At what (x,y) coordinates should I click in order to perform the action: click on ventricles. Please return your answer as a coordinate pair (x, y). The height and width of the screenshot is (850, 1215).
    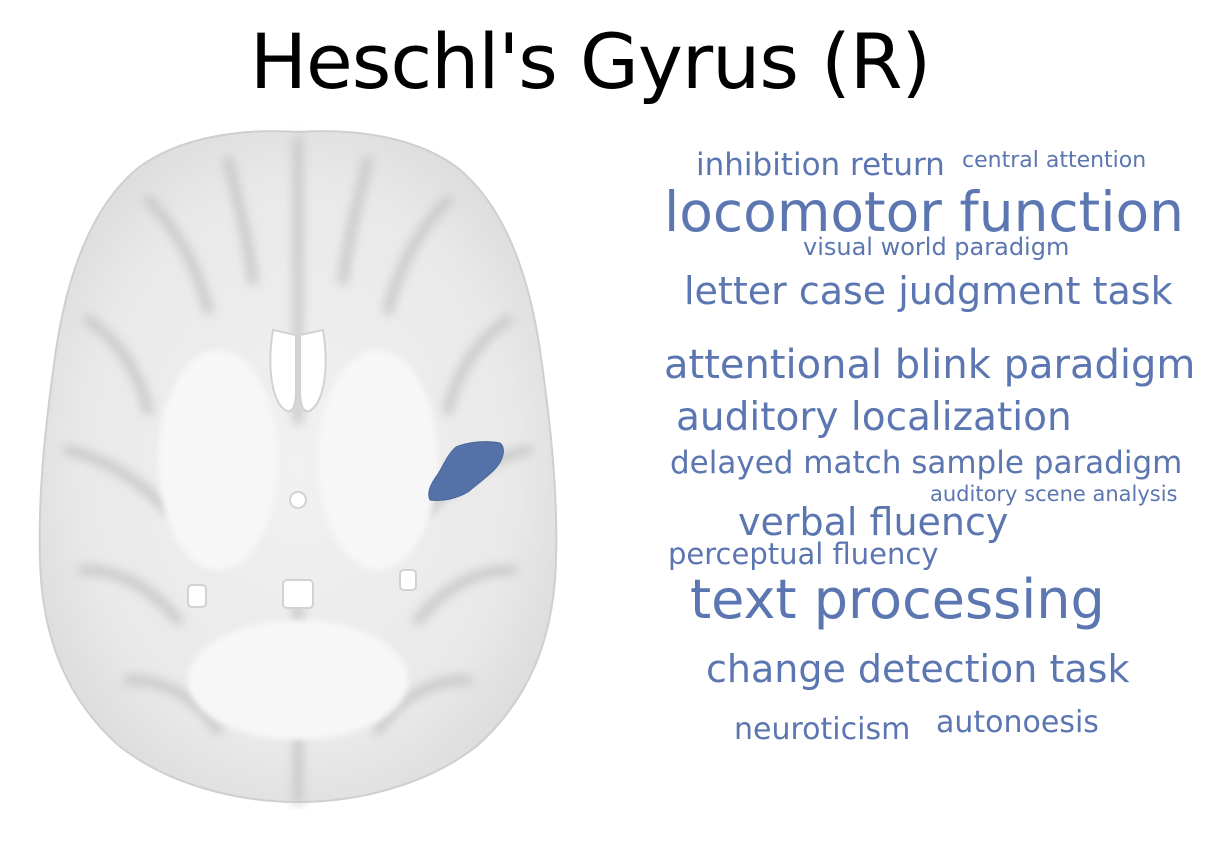
    Looking at the image, I should click on (302, 468).